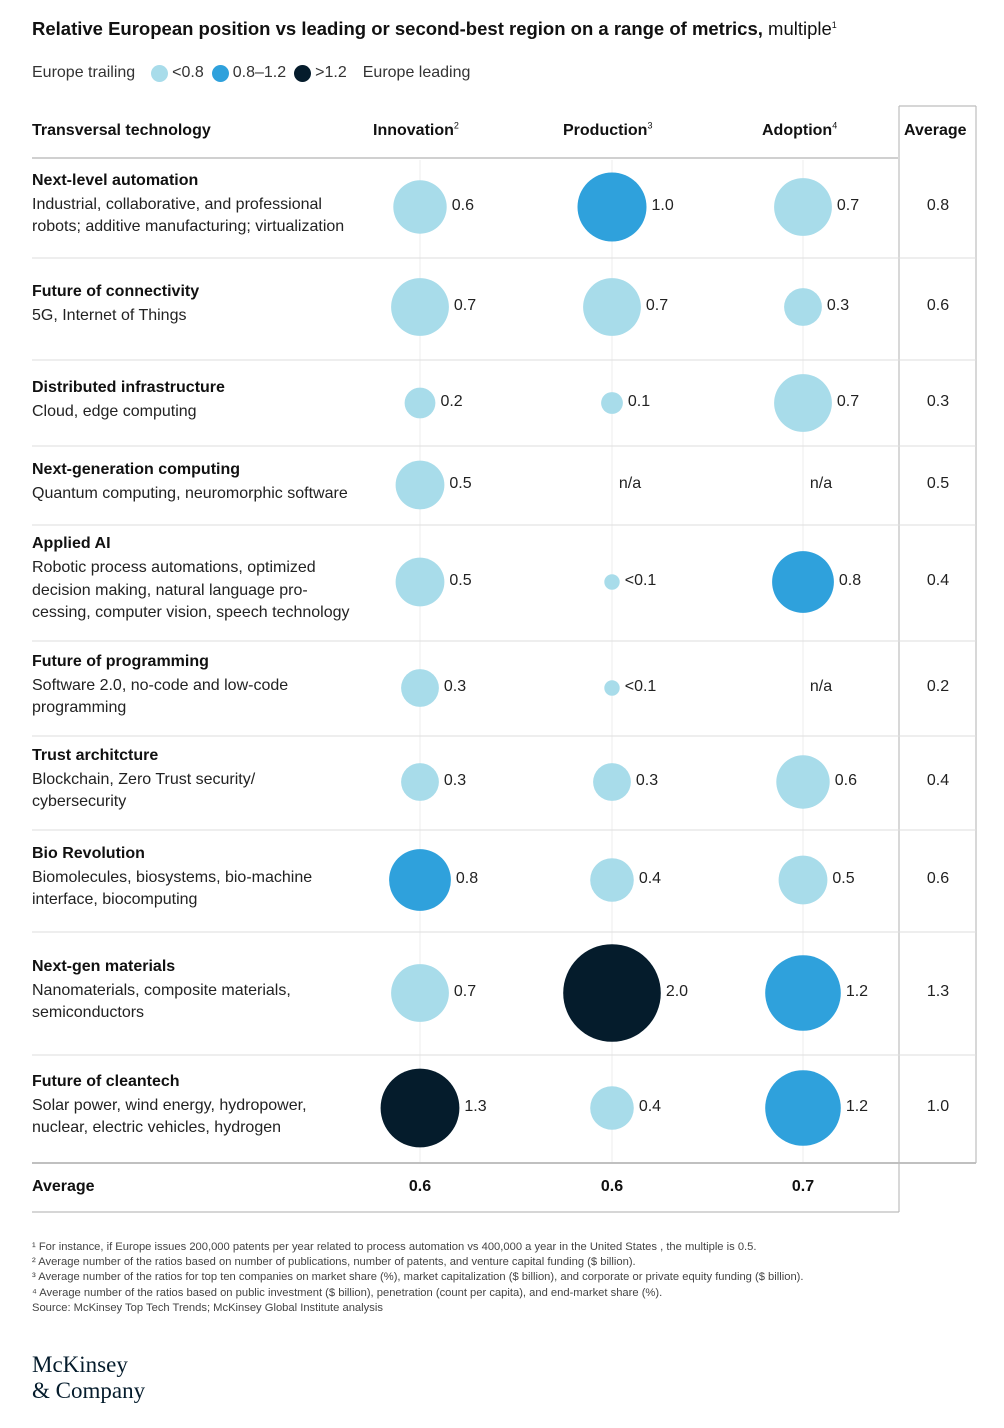  I want to click on column-average-adoption: 0.7, so click(803, 1186).